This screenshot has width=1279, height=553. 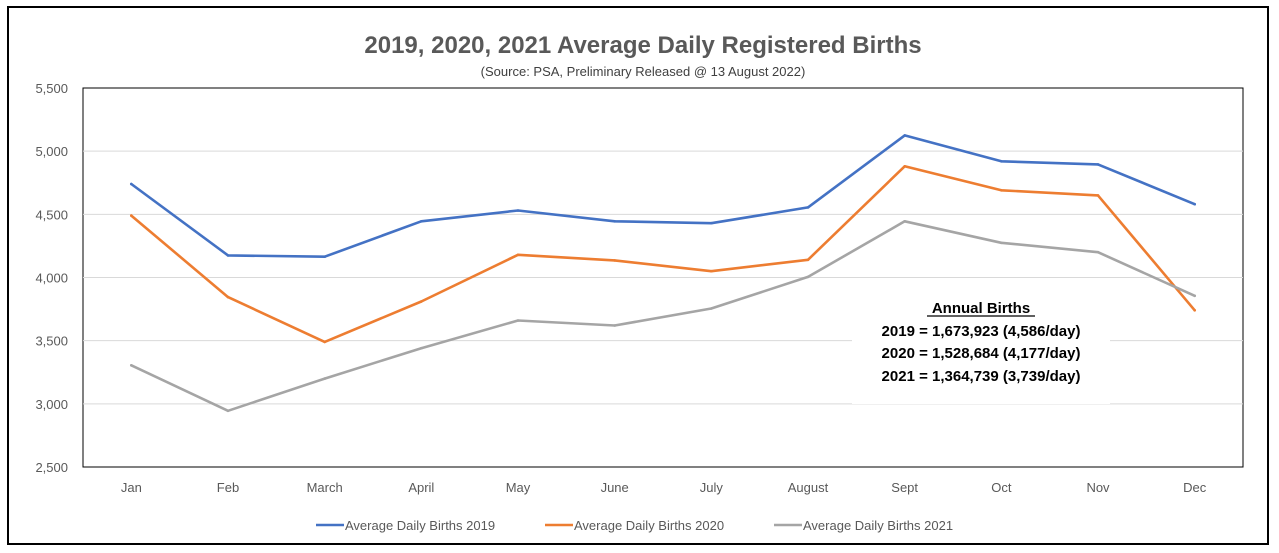 What do you see at coordinates (981, 376) in the screenshot?
I see `annotation-line-2021: 2021 = 1,364,739 (3,739/day)` at bounding box center [981, 376].